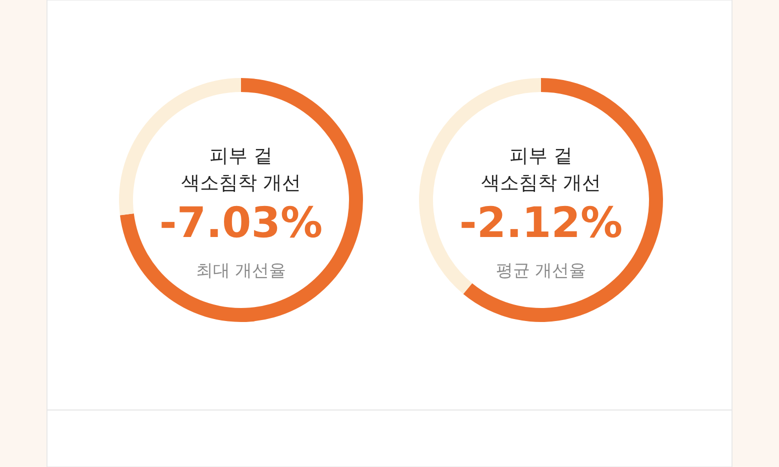  Describe the element at coordinates (241, 271) in the screenshot. I see `text: 최대 개선율` at that location.